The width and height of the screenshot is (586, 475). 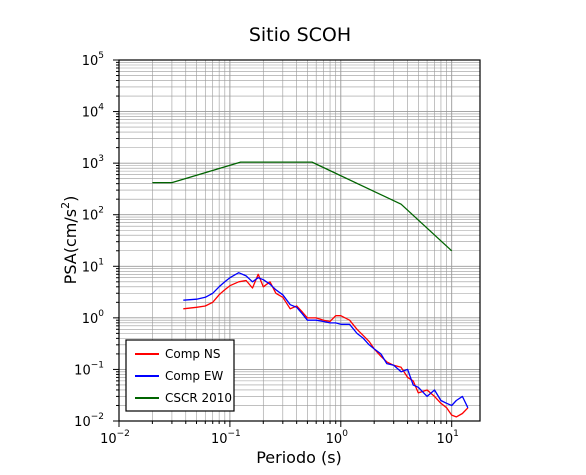 I want to click on legend-label-ns: Comp NS, so click(x=192, y=354).